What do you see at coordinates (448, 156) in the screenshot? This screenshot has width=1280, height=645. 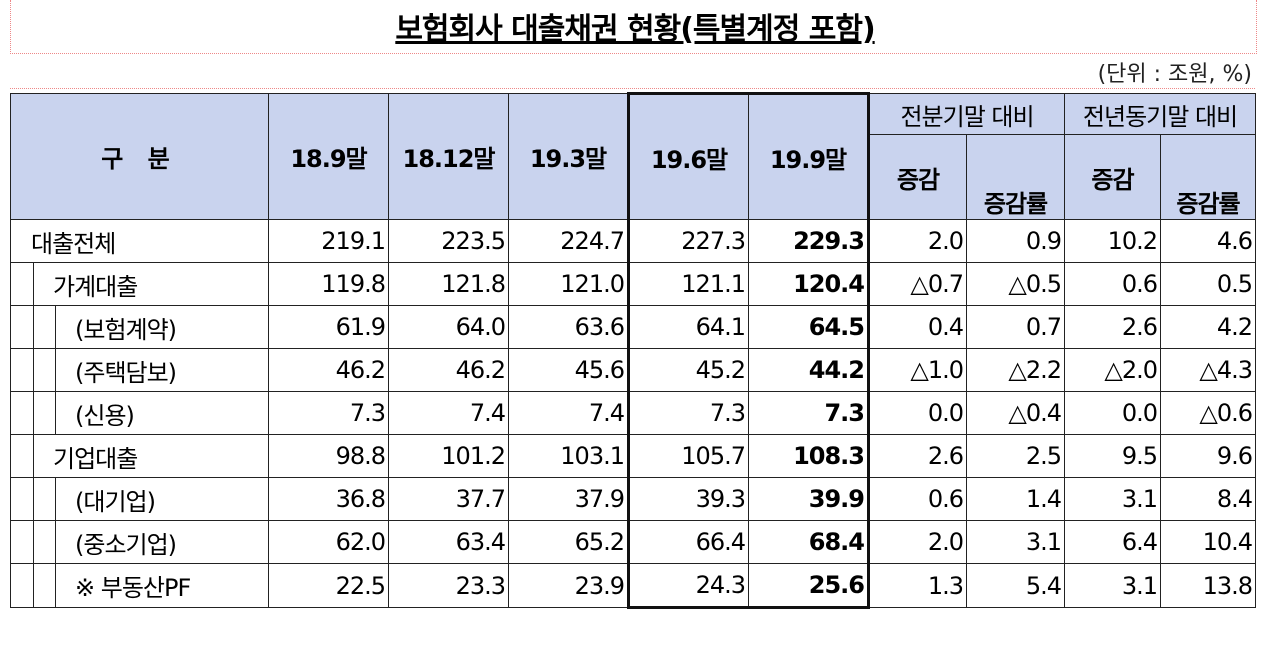 I see `header-cell: 18.12말` at bounding box center [448, 156].